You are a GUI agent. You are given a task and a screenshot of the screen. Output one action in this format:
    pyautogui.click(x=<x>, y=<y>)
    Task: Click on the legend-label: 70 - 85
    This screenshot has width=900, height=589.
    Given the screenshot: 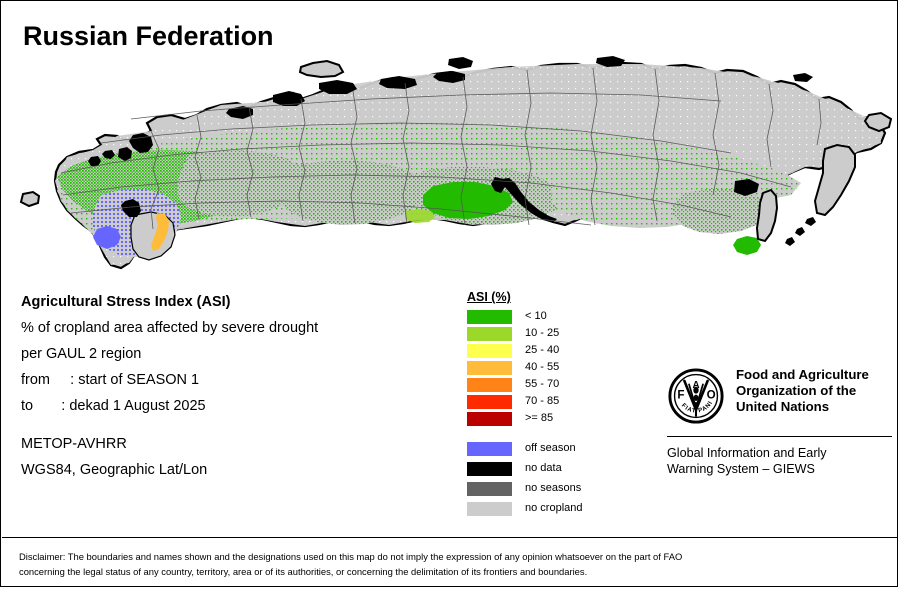 What is the action you would take?
    pyautogui.click(x=542, y=401)
    